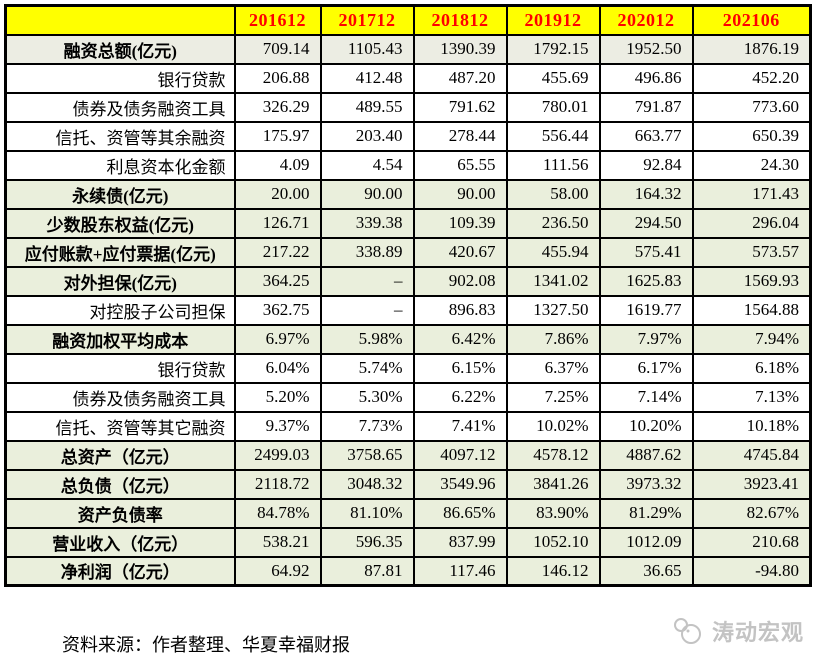 This screenshot has height=669, width=813. I want to click on cell-value: 36.65, so click(646, 571).